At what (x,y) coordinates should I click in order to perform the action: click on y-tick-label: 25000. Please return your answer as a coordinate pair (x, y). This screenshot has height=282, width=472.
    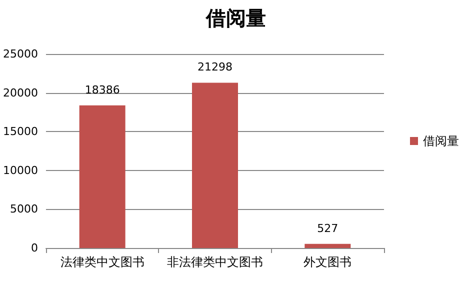
    Looking at the image, I should click on (20, 54).